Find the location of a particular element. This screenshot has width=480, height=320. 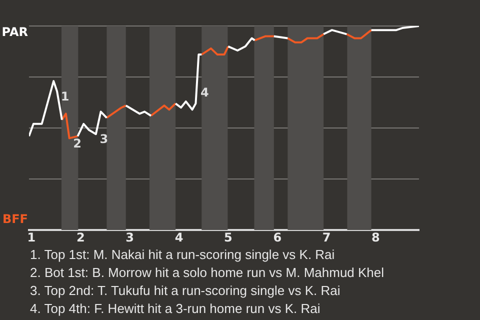

text: 4. Top 4th: F. Hewitt hit a 3-run home run vs K. Rai is located at coordinates (176, 309).